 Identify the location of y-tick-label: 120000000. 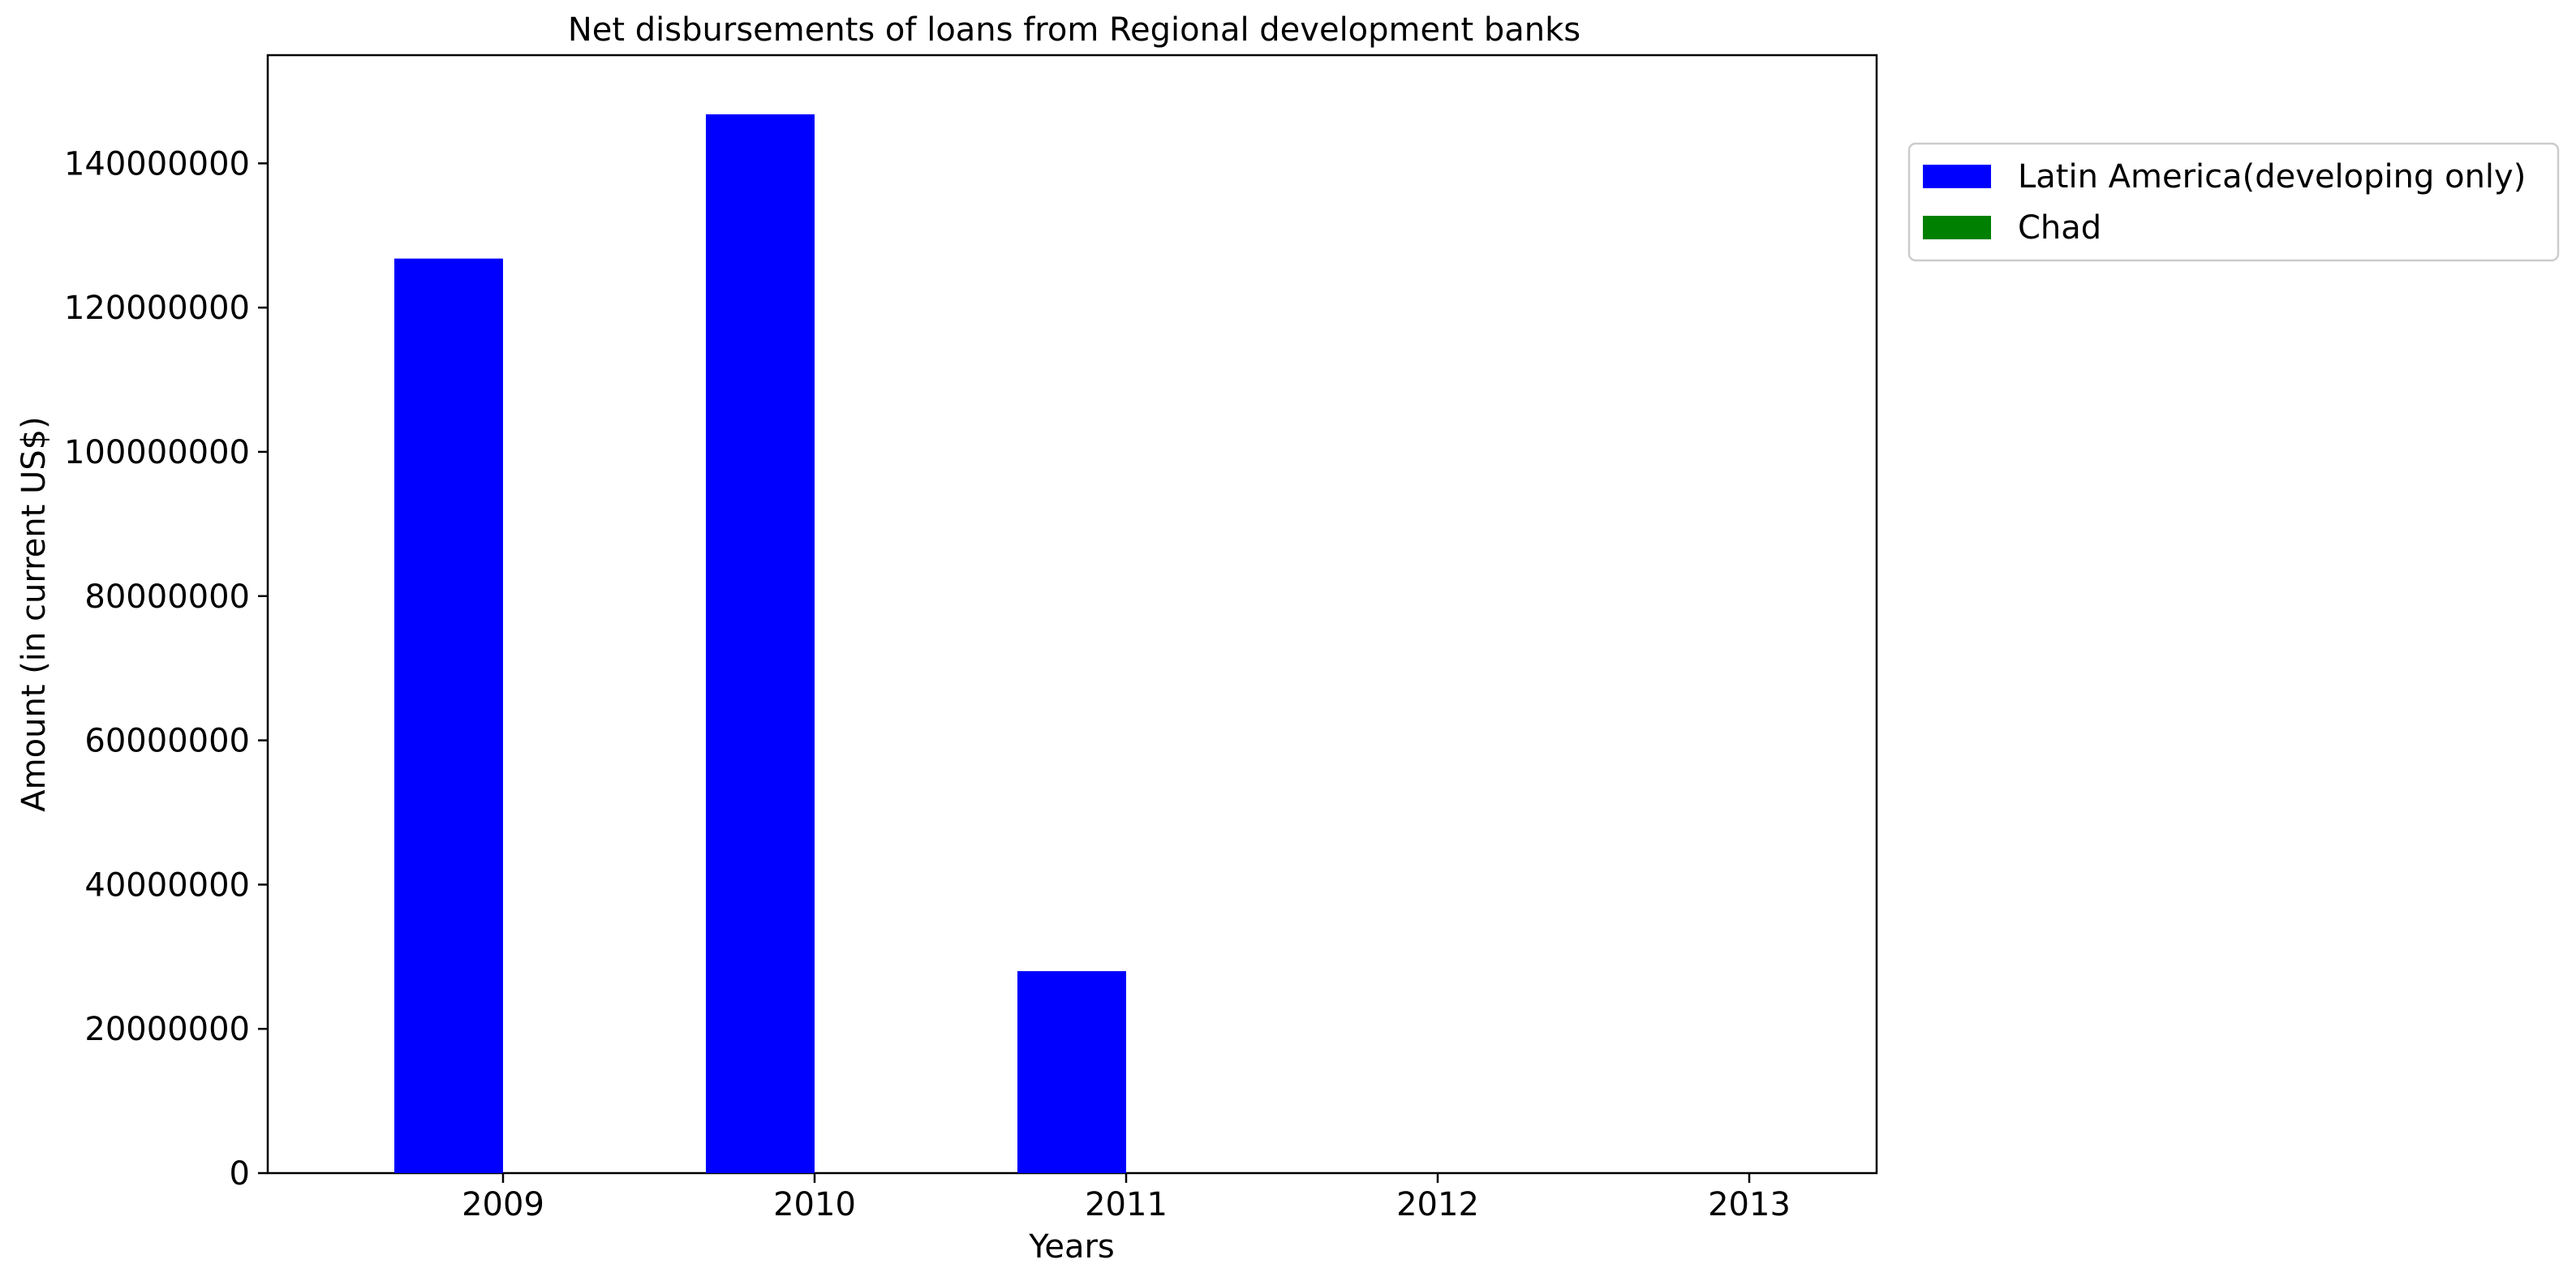
(157, 308).